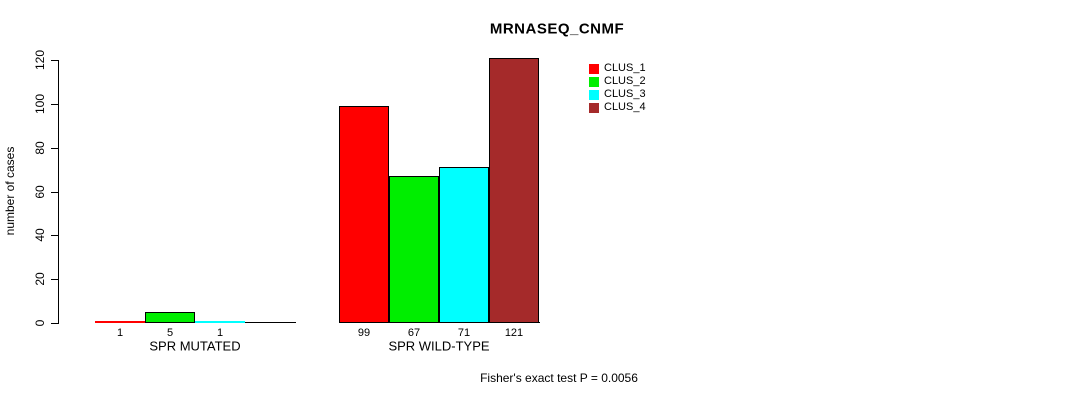  What do you see at coordinates (10, 191) in the screenshot?
I see `y-axis-title: number of cases` at bounding box center [10, 191].